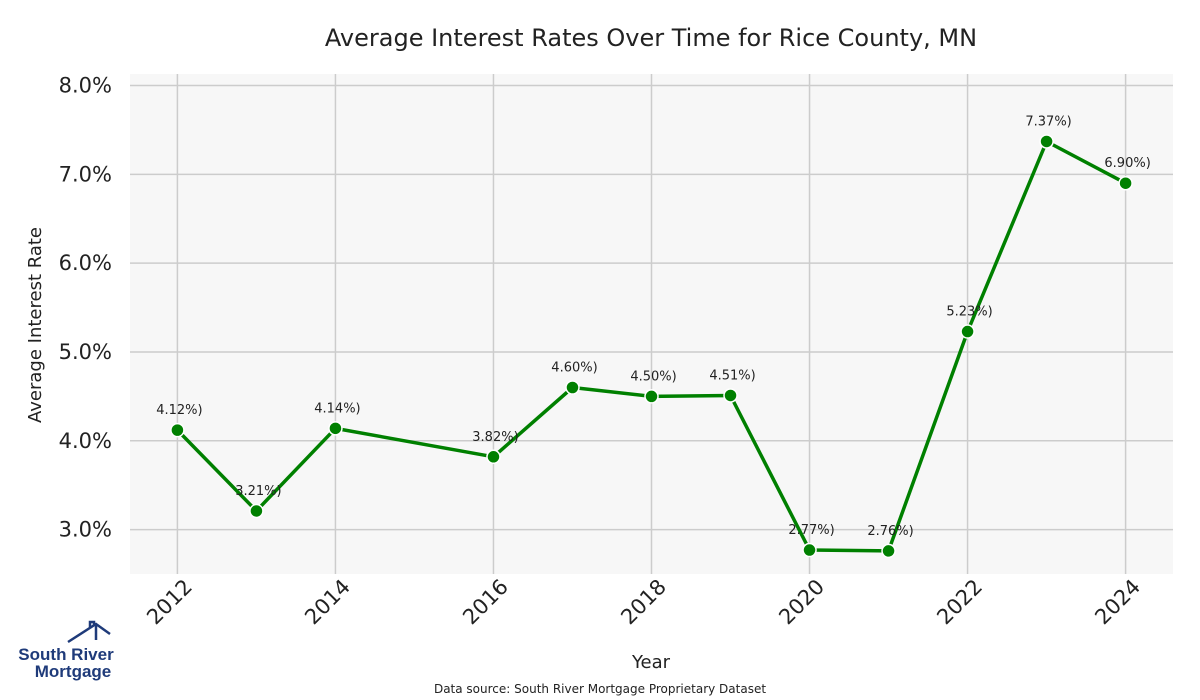 Image resolution: width=1200 pixels, height=700 pixels. What do you see at coordinates (1048, 121) in the screenshot?
I see `data-label: 7.37%)` at bounding box center [1048, 121].